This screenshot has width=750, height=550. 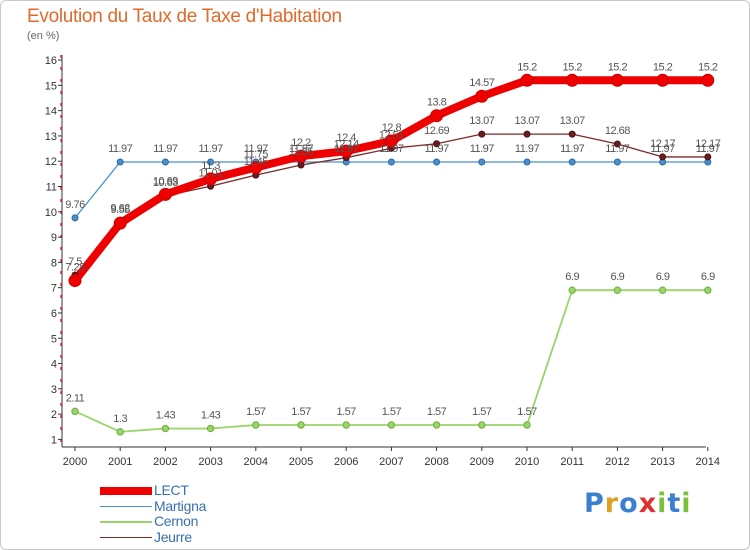 I want to click on data-label-jeurre: 9.62, so click(x=120, y=208).